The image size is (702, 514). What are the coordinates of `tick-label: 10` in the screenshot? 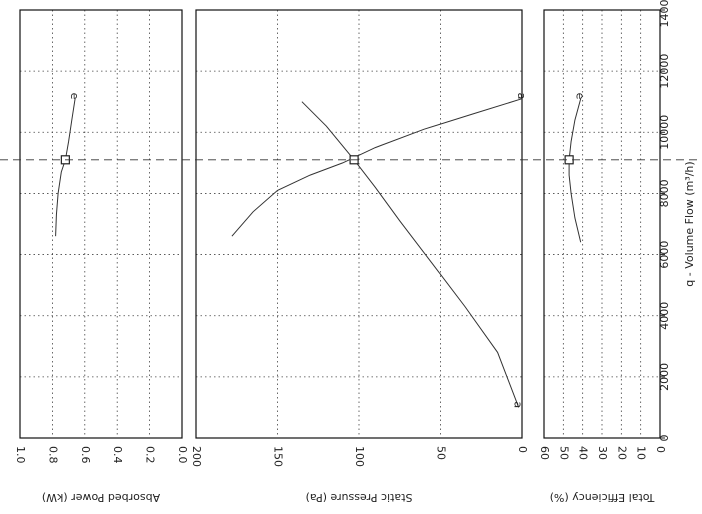 It's located at (641, 453).